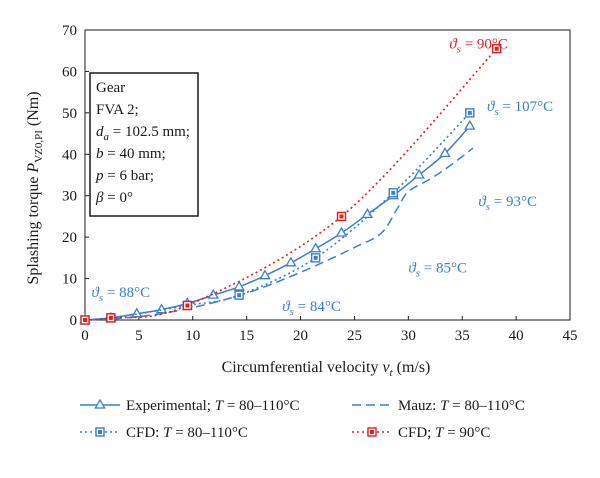 The image size is (600, 478). Describe the element at coordinates (75, 176) in the screenshot. I see `y-axis-ticks: 0 10 20 30 40 50 60 70` at that location.